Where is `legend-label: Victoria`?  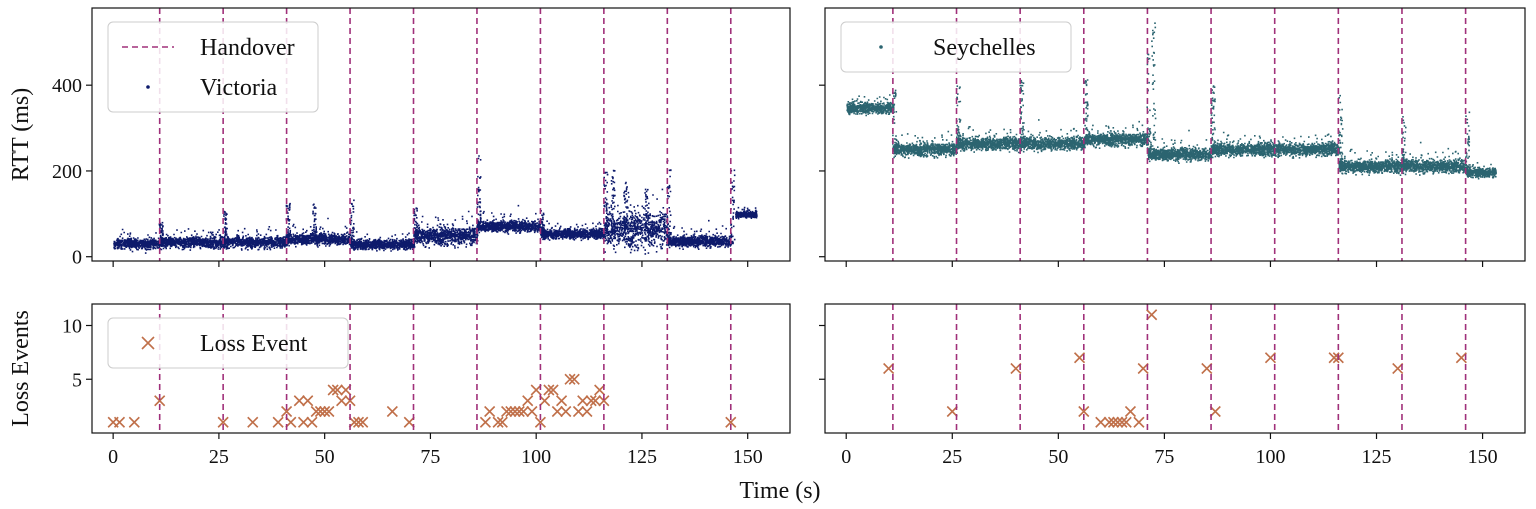 legend-label: Victoria is located at coordinates (239, 88).